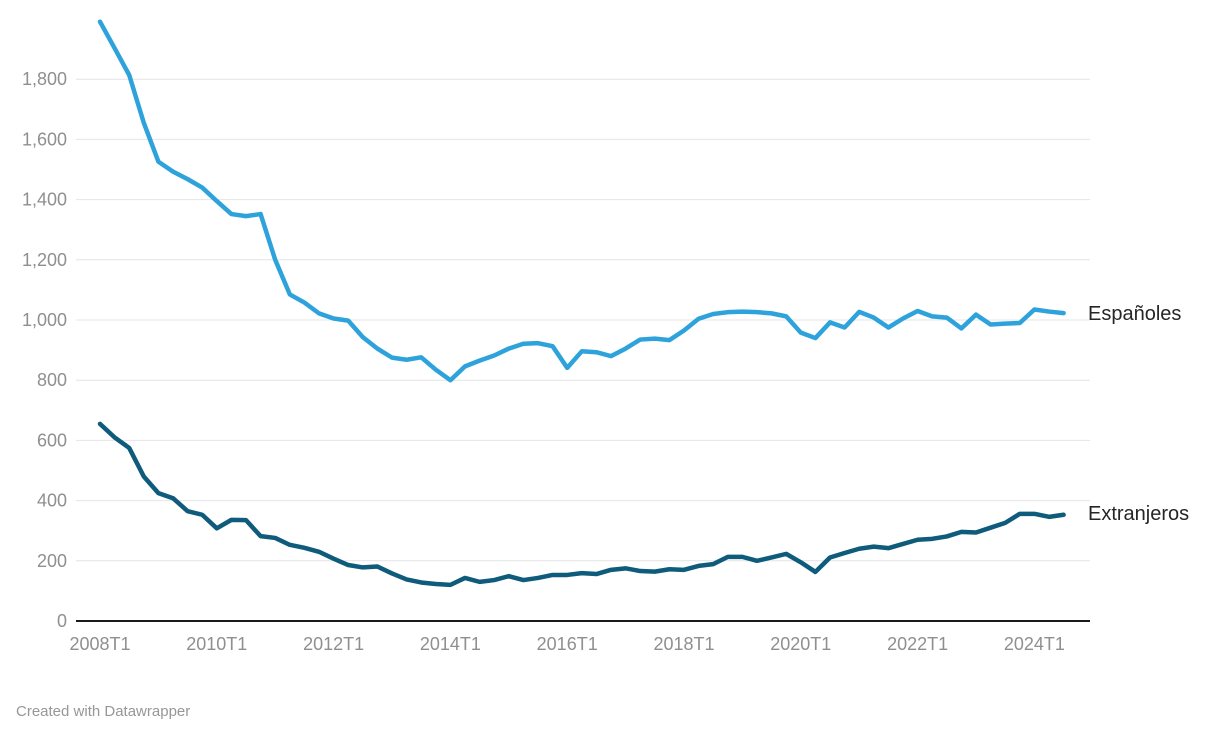 This screenshot has width=1220, height=738. What do you see at coordinates (52, 561) in the screenshot?
I see `y-axis-tick-label: 200` at bounding box center [52, 561].